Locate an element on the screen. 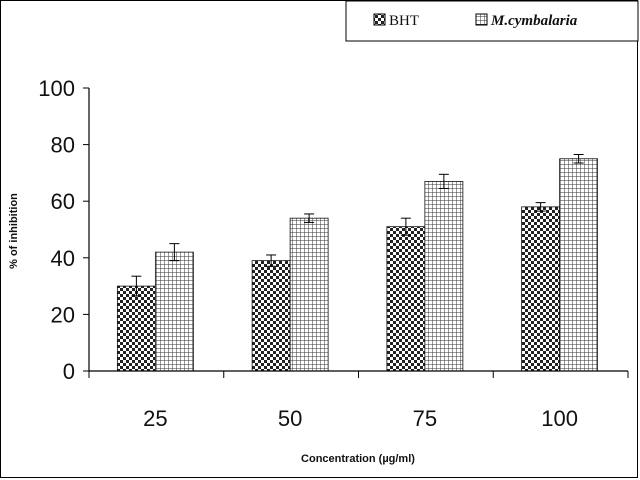 Image resolution: width=640 pixels, height=480 pixels. x-tick-label: 100 is located at coordinates (559, 418).